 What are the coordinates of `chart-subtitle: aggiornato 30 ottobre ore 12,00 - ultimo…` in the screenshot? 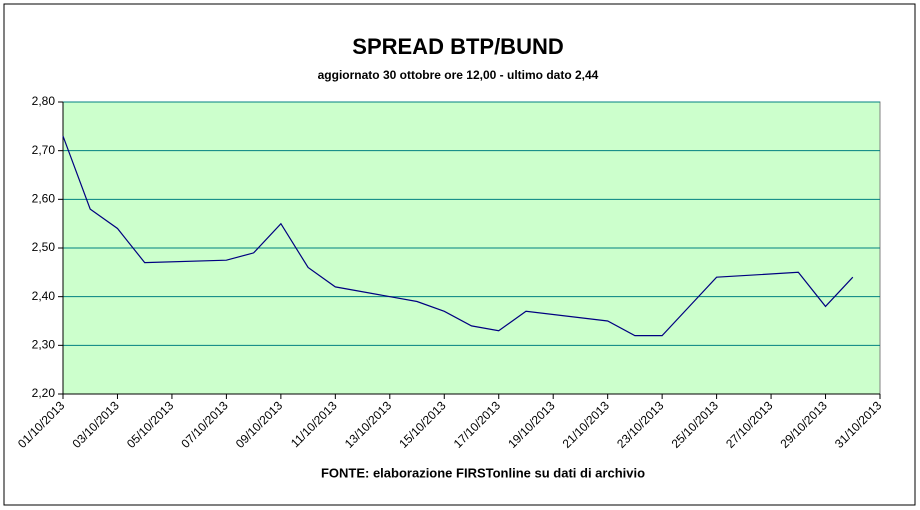 It's located at (458, 75).